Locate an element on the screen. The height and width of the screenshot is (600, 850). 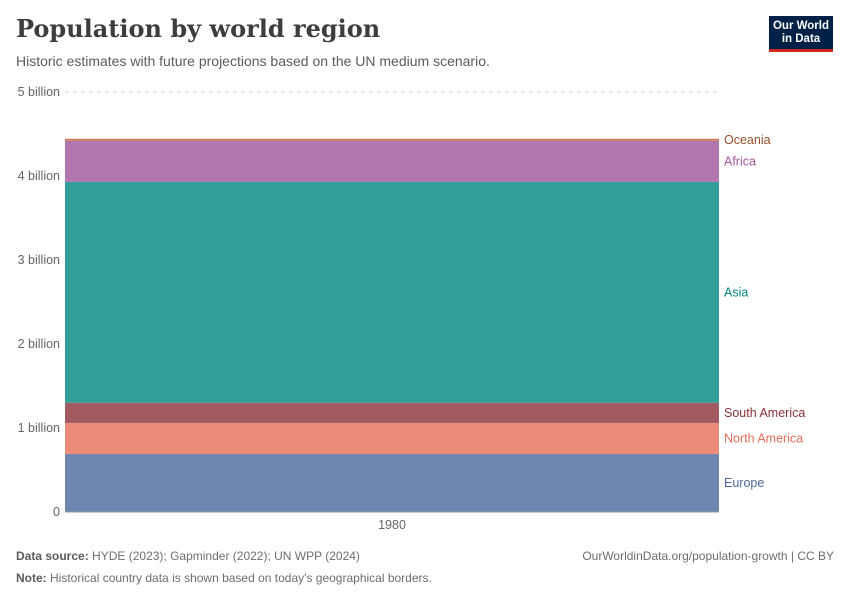
note-label: Note: is located at coordinates (31, 578).